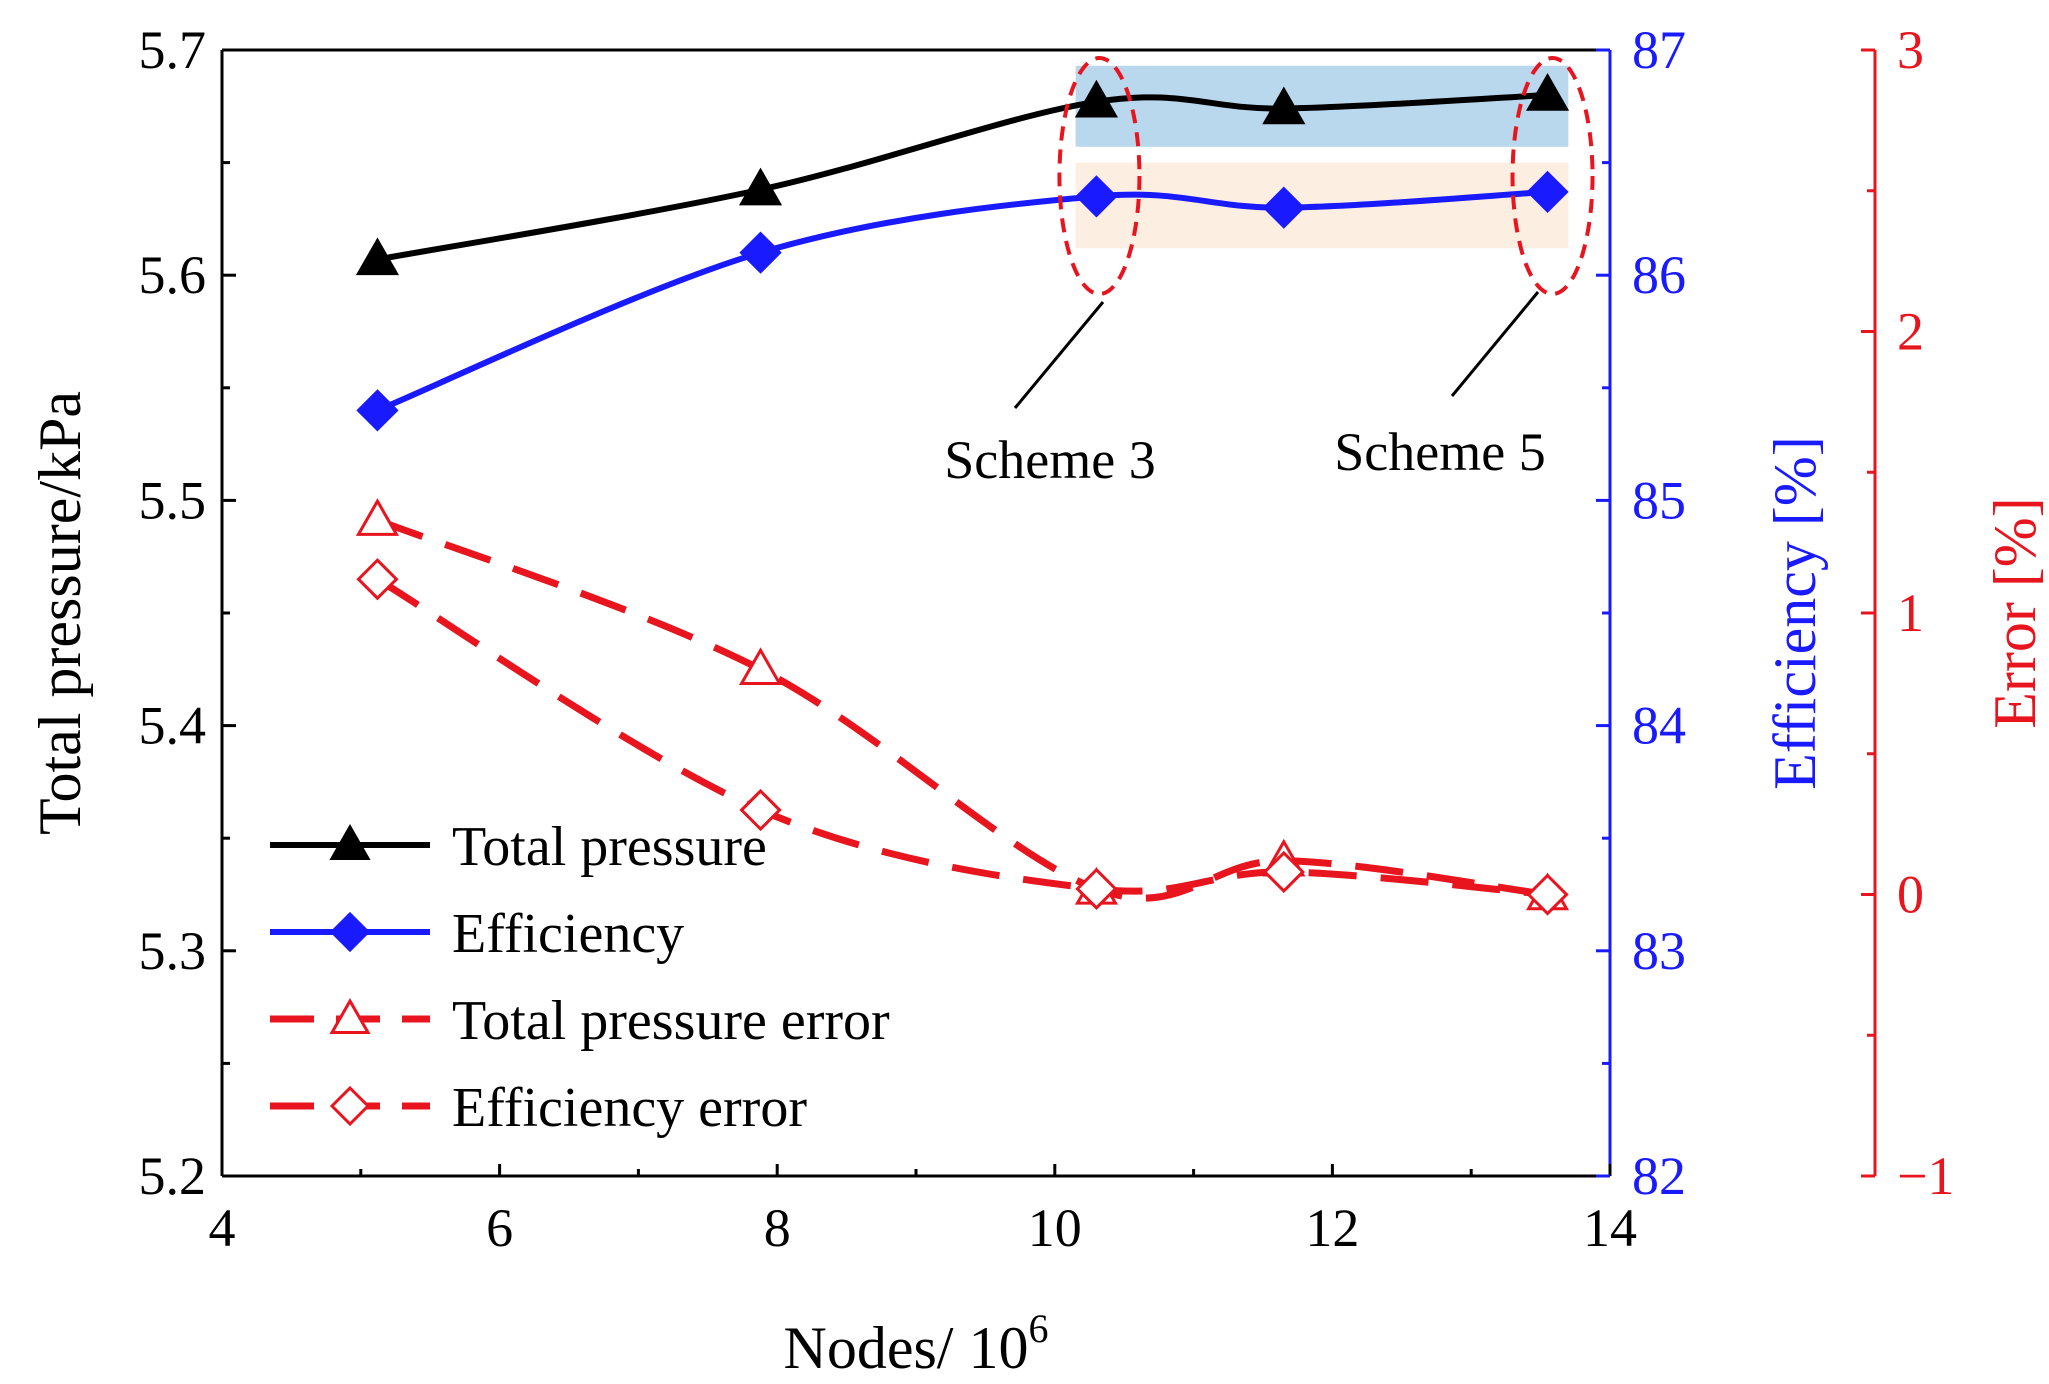 Image resolution: width=2049 pixels, height=1384 pixels. I want to click on legend-label-3: Efficiency error, so click(629, 1108).